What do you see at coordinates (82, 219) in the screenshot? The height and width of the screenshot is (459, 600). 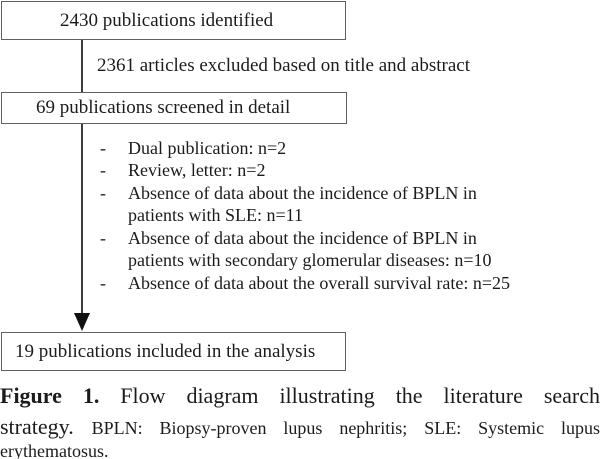 I see `connector-line-screened-to-included` at bounding box center [82, 219].